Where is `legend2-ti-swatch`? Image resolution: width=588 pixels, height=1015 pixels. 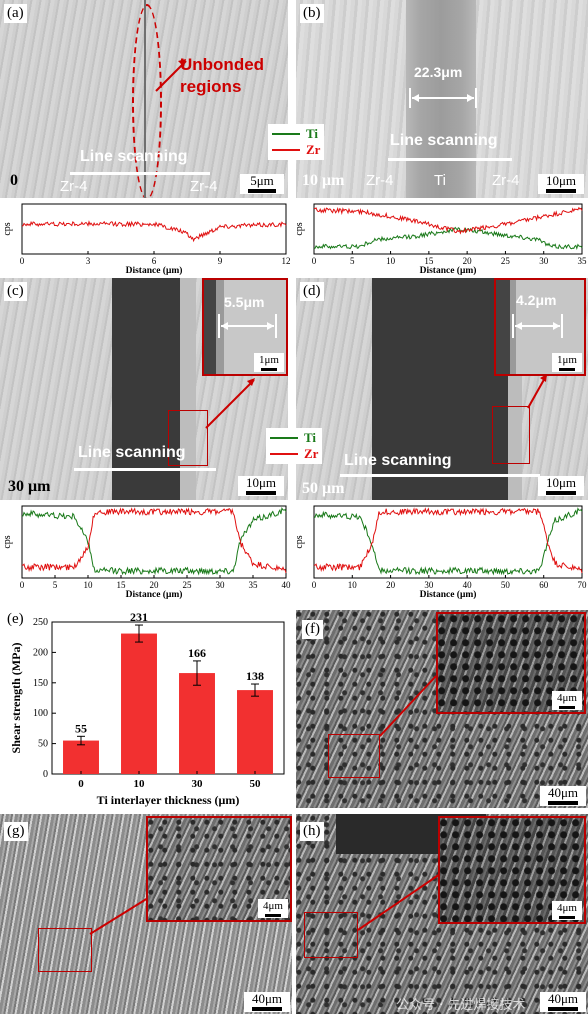 legend2-ti-swatch is located at coordinates (284, 438).